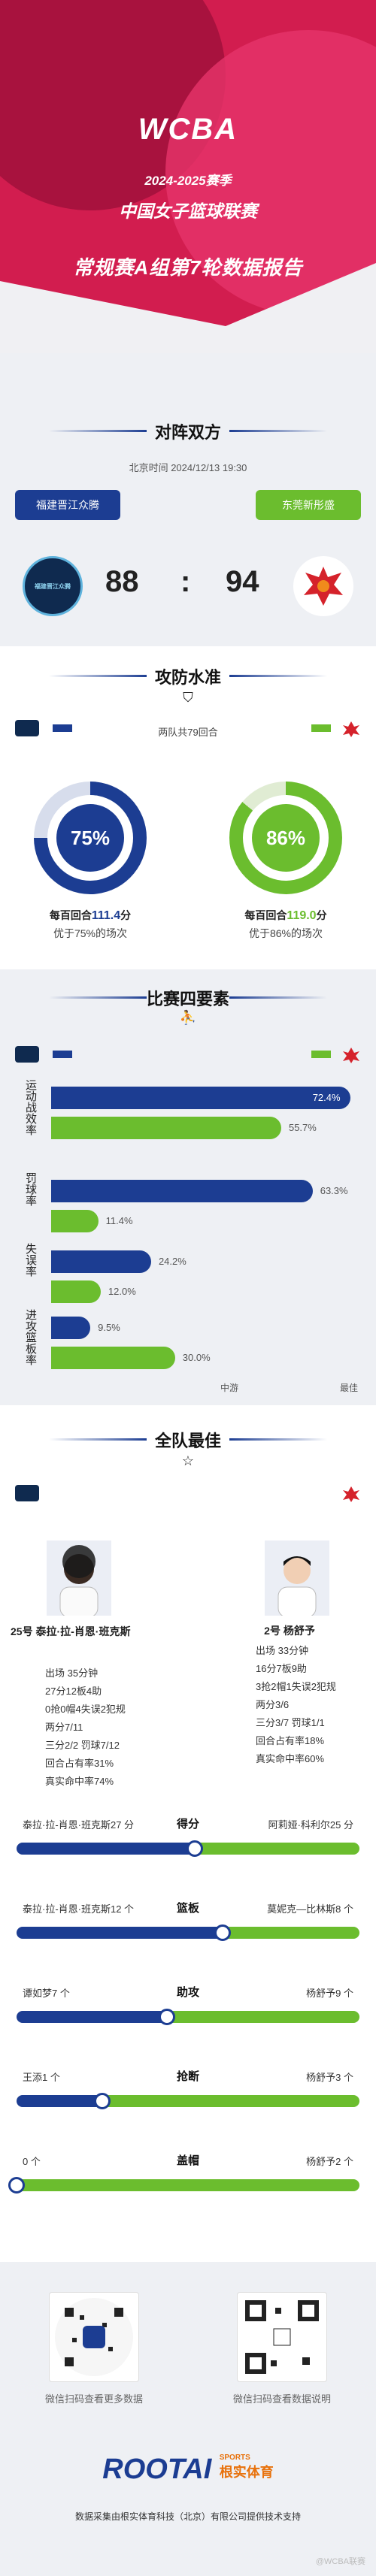 Image resolution: width=376 pixels, height=2576 pixels. I want to click on qr-code-more-data, so click(94, 2337).